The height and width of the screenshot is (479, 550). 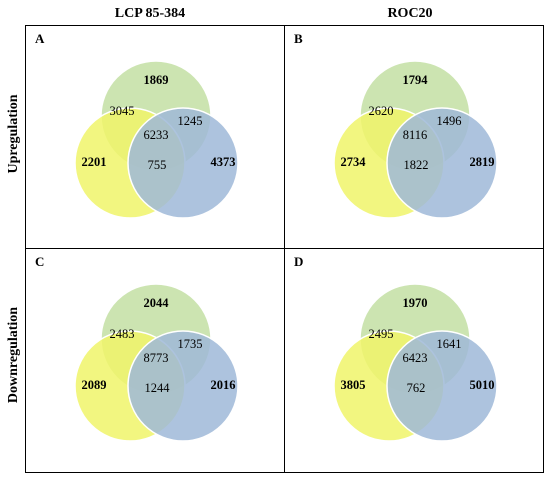 I want to click on count-green-only: 1970, so click(x=415, y=303).